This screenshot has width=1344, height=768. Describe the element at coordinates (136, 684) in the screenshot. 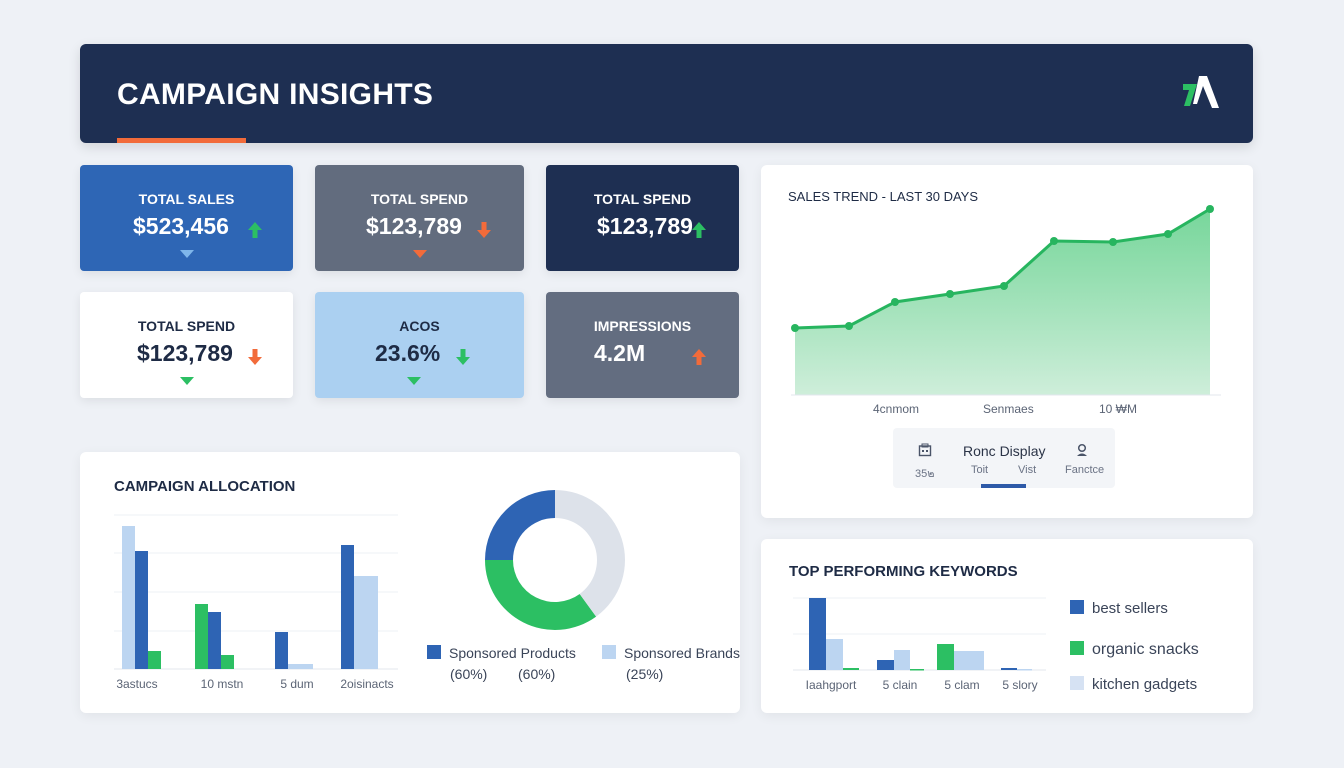

I see `x-tick-label: 3astucs` at that location.